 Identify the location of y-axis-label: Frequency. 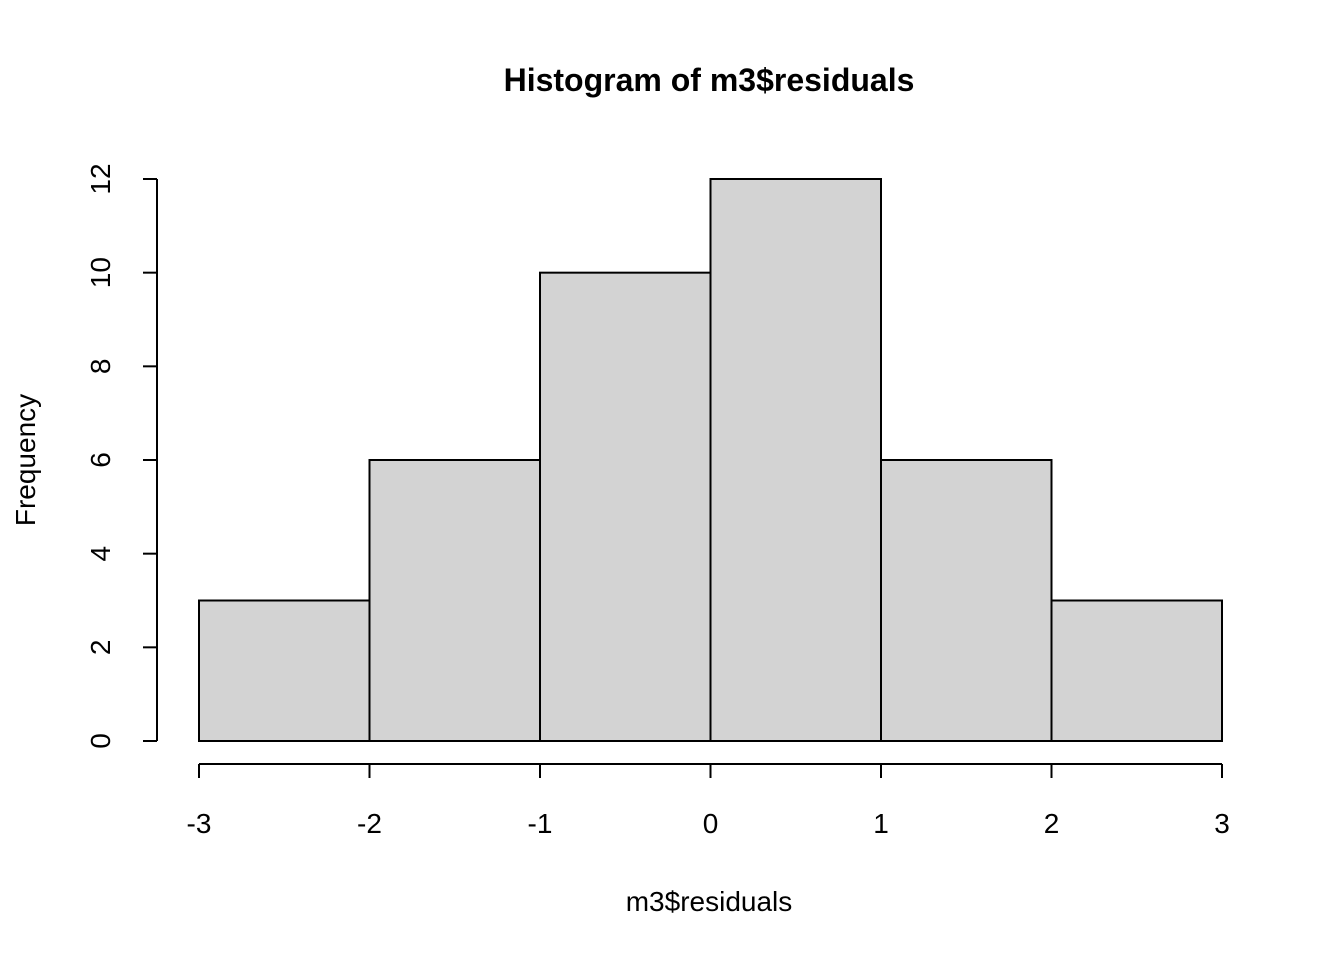
(25, 460).